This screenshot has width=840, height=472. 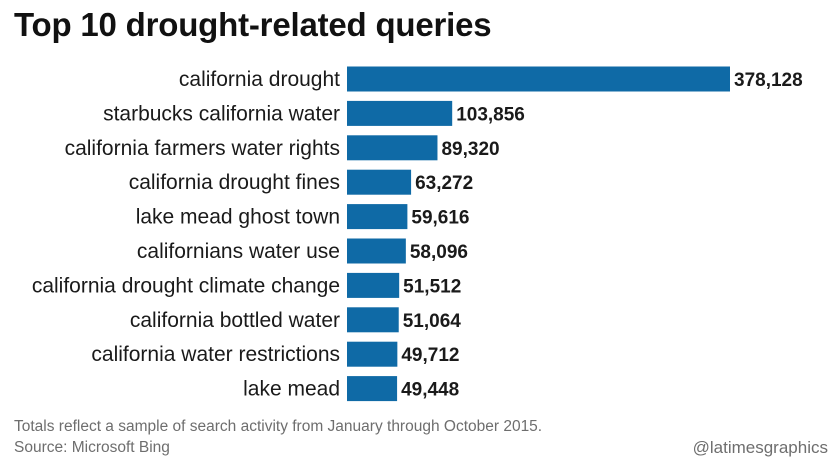 I want to click on category-label: californians water use, so click(x=238, y=251).